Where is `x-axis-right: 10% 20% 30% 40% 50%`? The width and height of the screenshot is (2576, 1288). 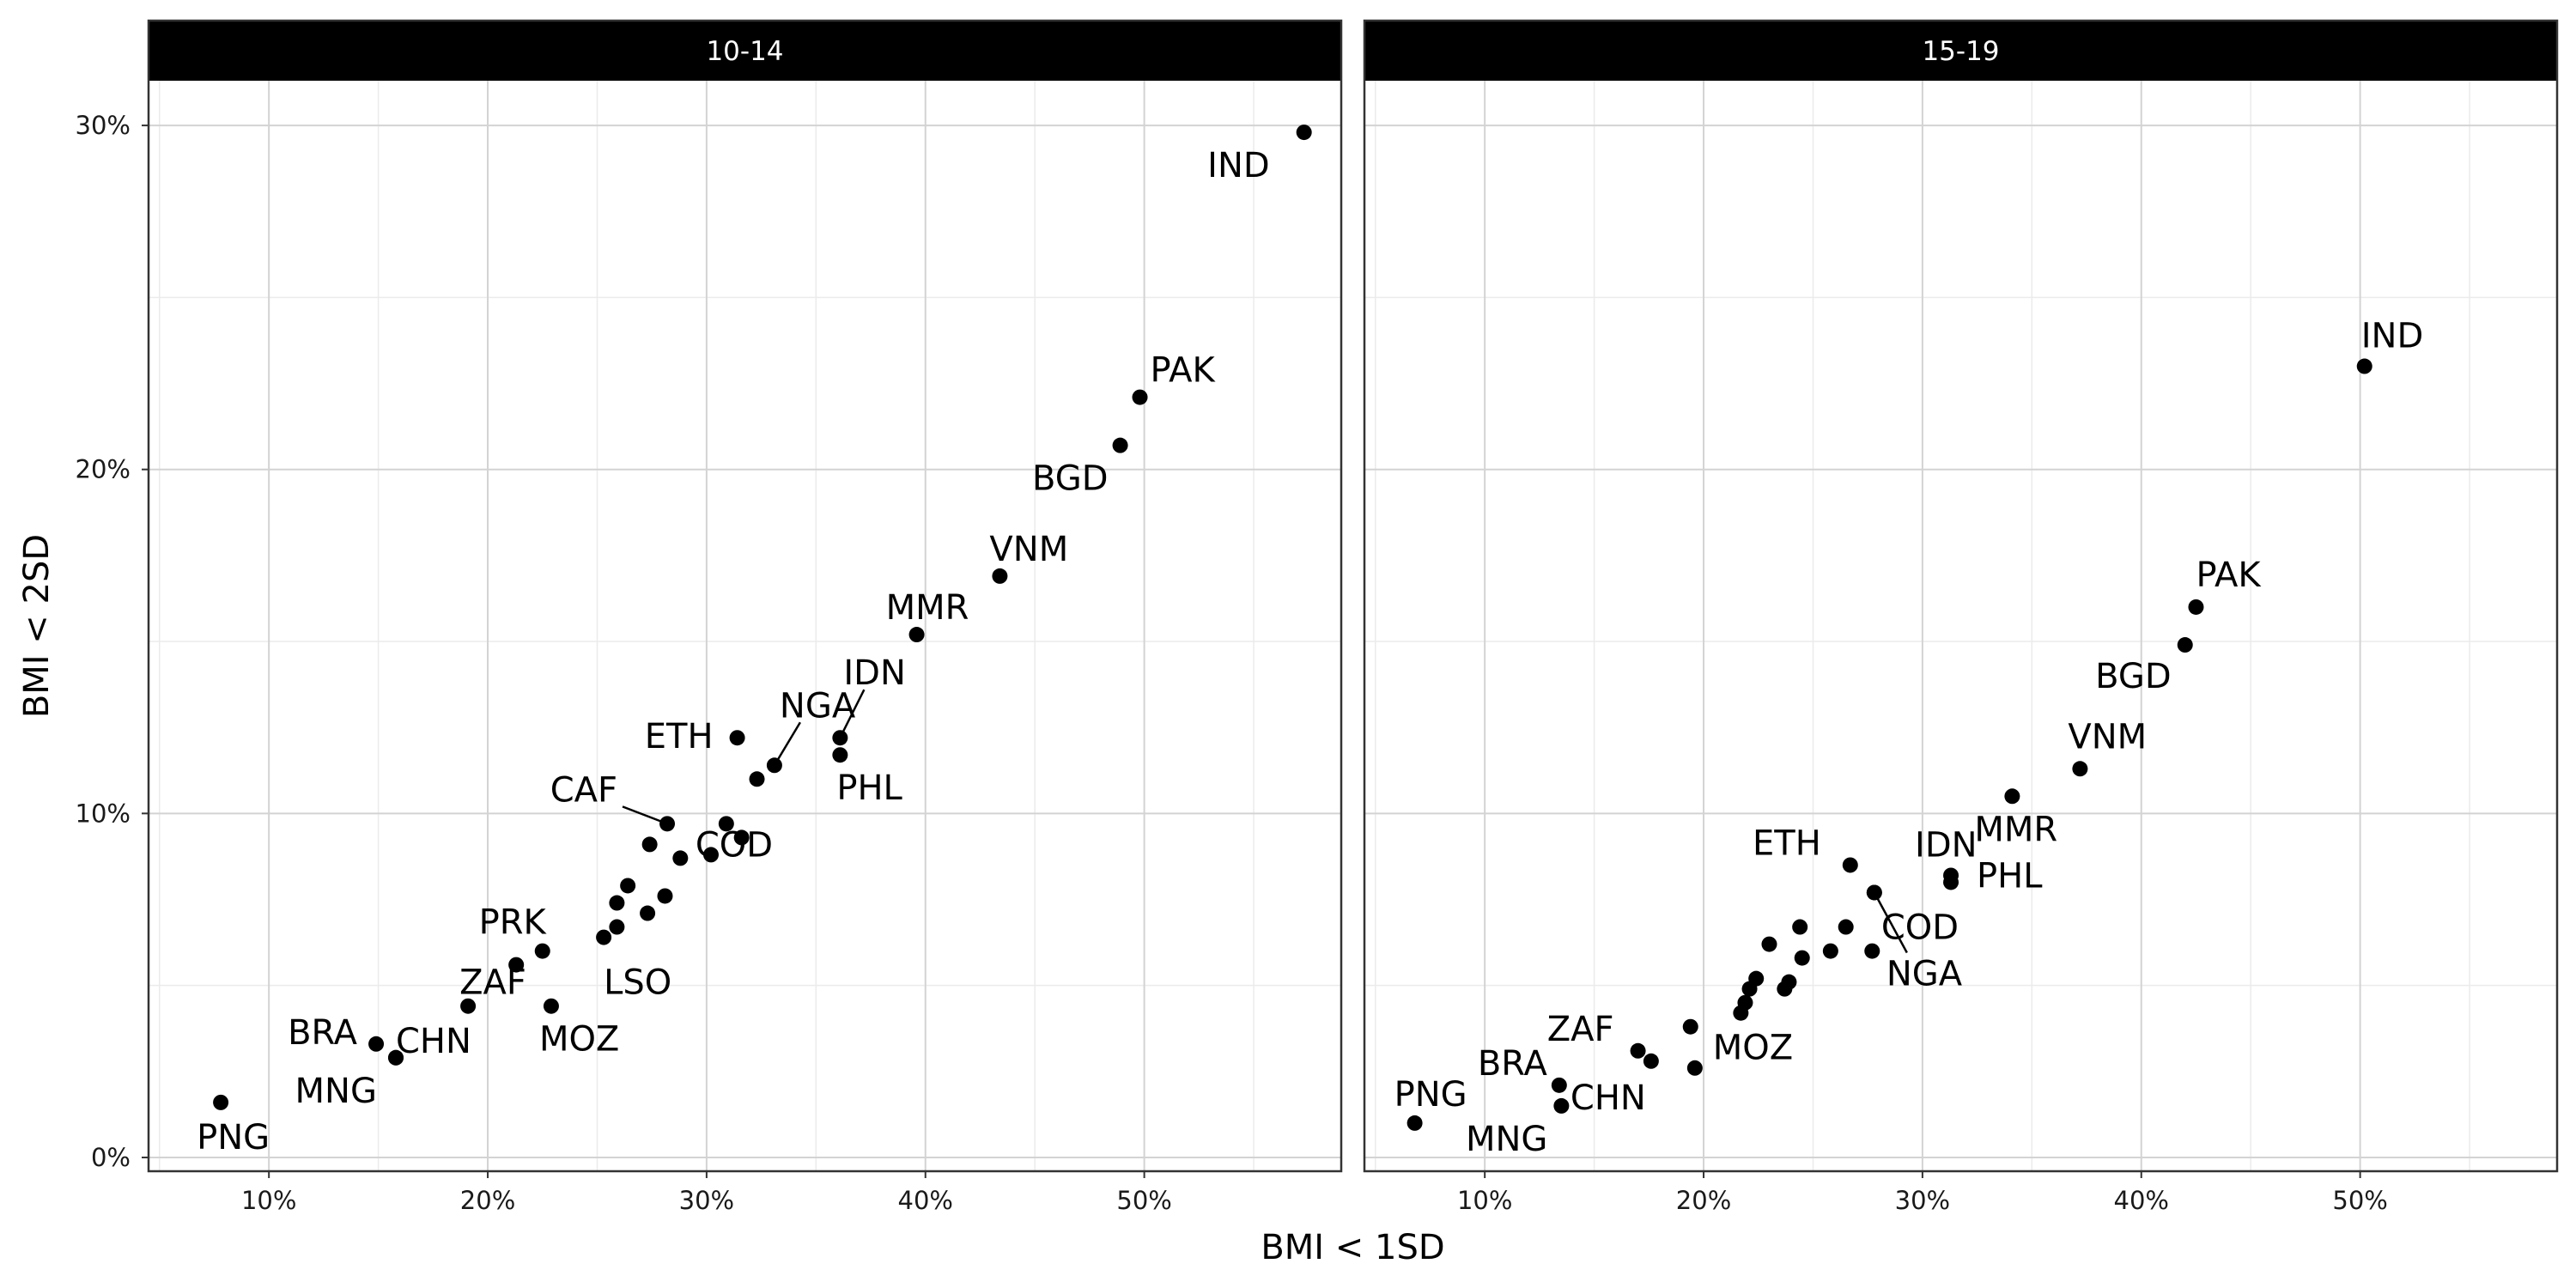 x-axis-right: 10% 20% 30% 40% 50% is located at coordinates (1923, 1193).